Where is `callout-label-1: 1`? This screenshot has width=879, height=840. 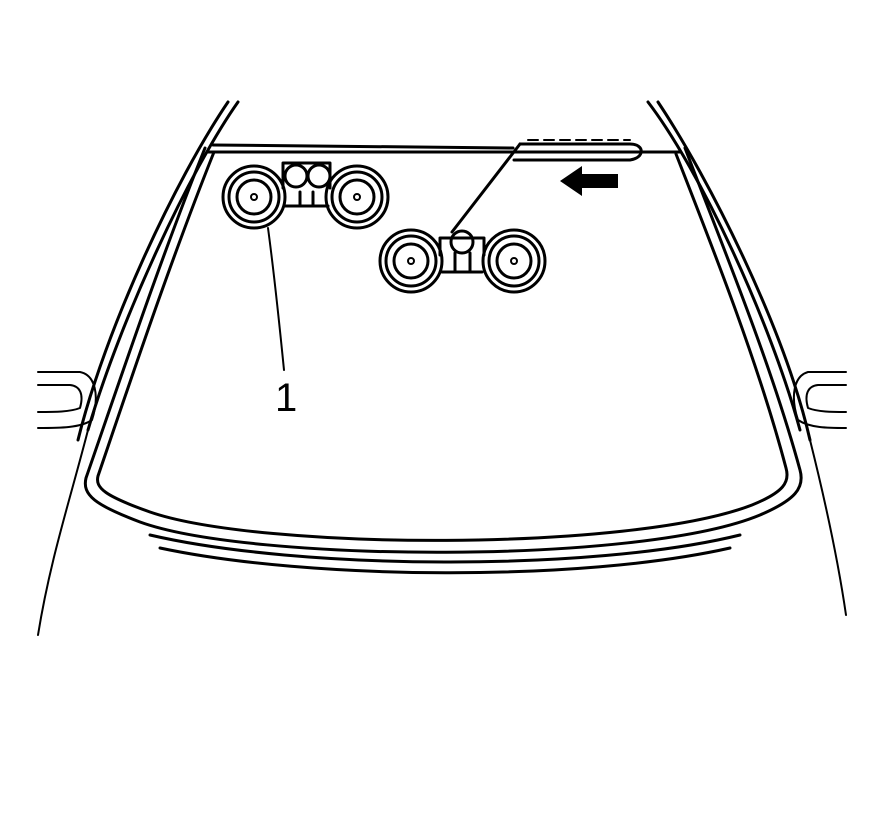 callout-label-1: 1 is located at coordinates (286, 398).